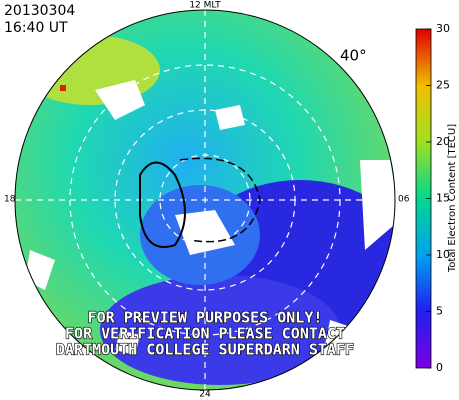  Describe the element at coordinates (443, 141) in the screenshot. I see `colorbar-tick-label: 20` at that location.